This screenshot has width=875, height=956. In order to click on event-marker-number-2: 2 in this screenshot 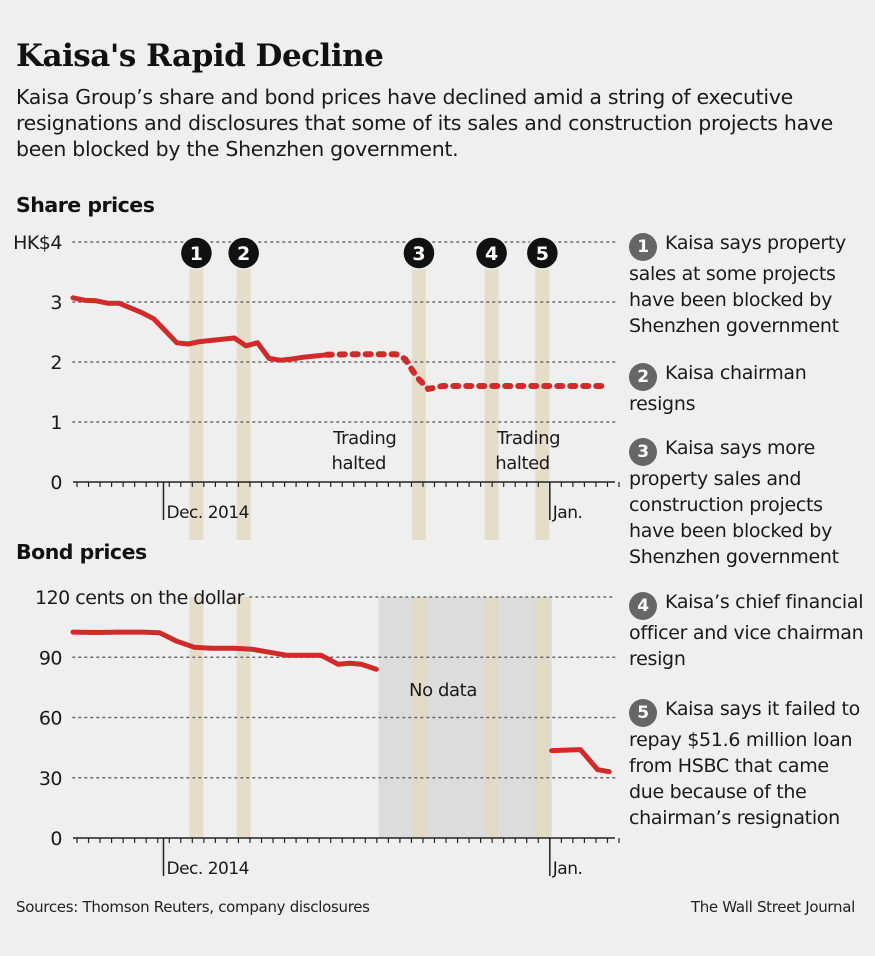, I will do `click(243, 254)`.